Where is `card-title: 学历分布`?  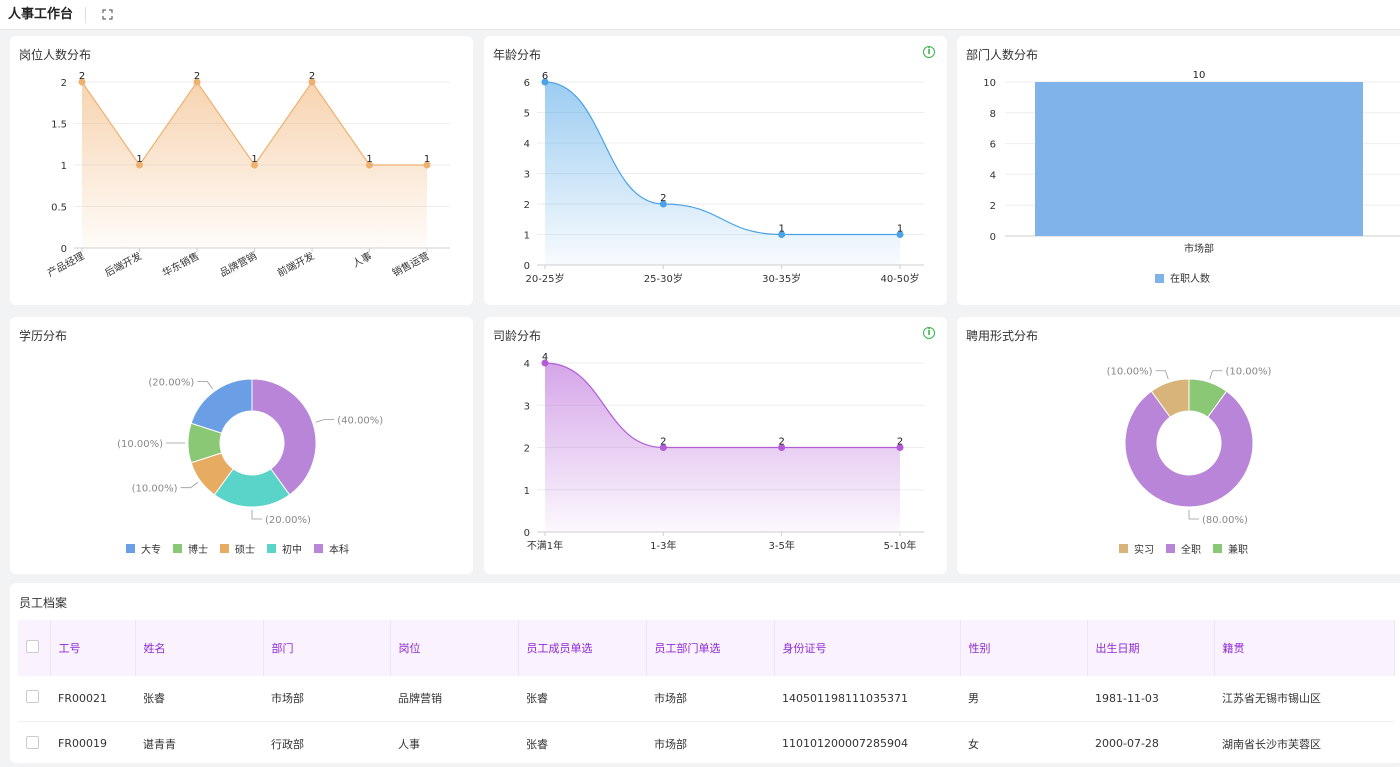
card-title: 学历分布 is located at coordinates (43, 336).